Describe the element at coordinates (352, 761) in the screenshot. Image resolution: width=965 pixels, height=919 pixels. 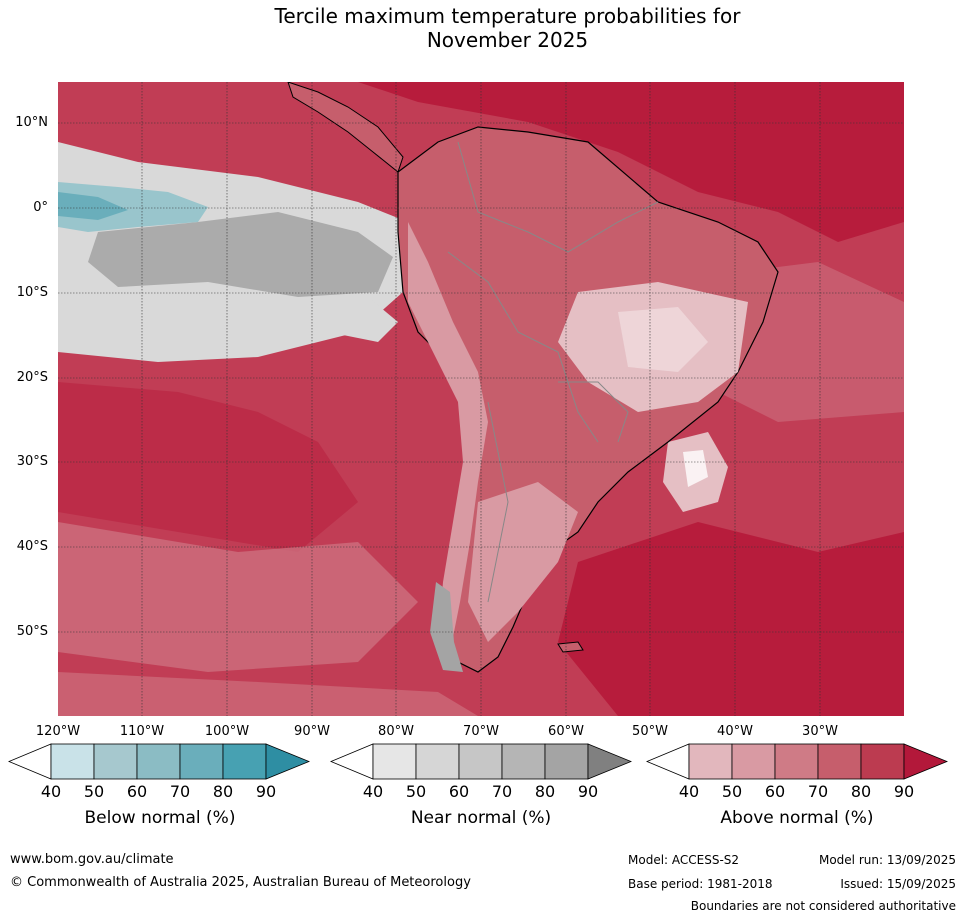
I see `colorbar-near-extend-low` at that location.